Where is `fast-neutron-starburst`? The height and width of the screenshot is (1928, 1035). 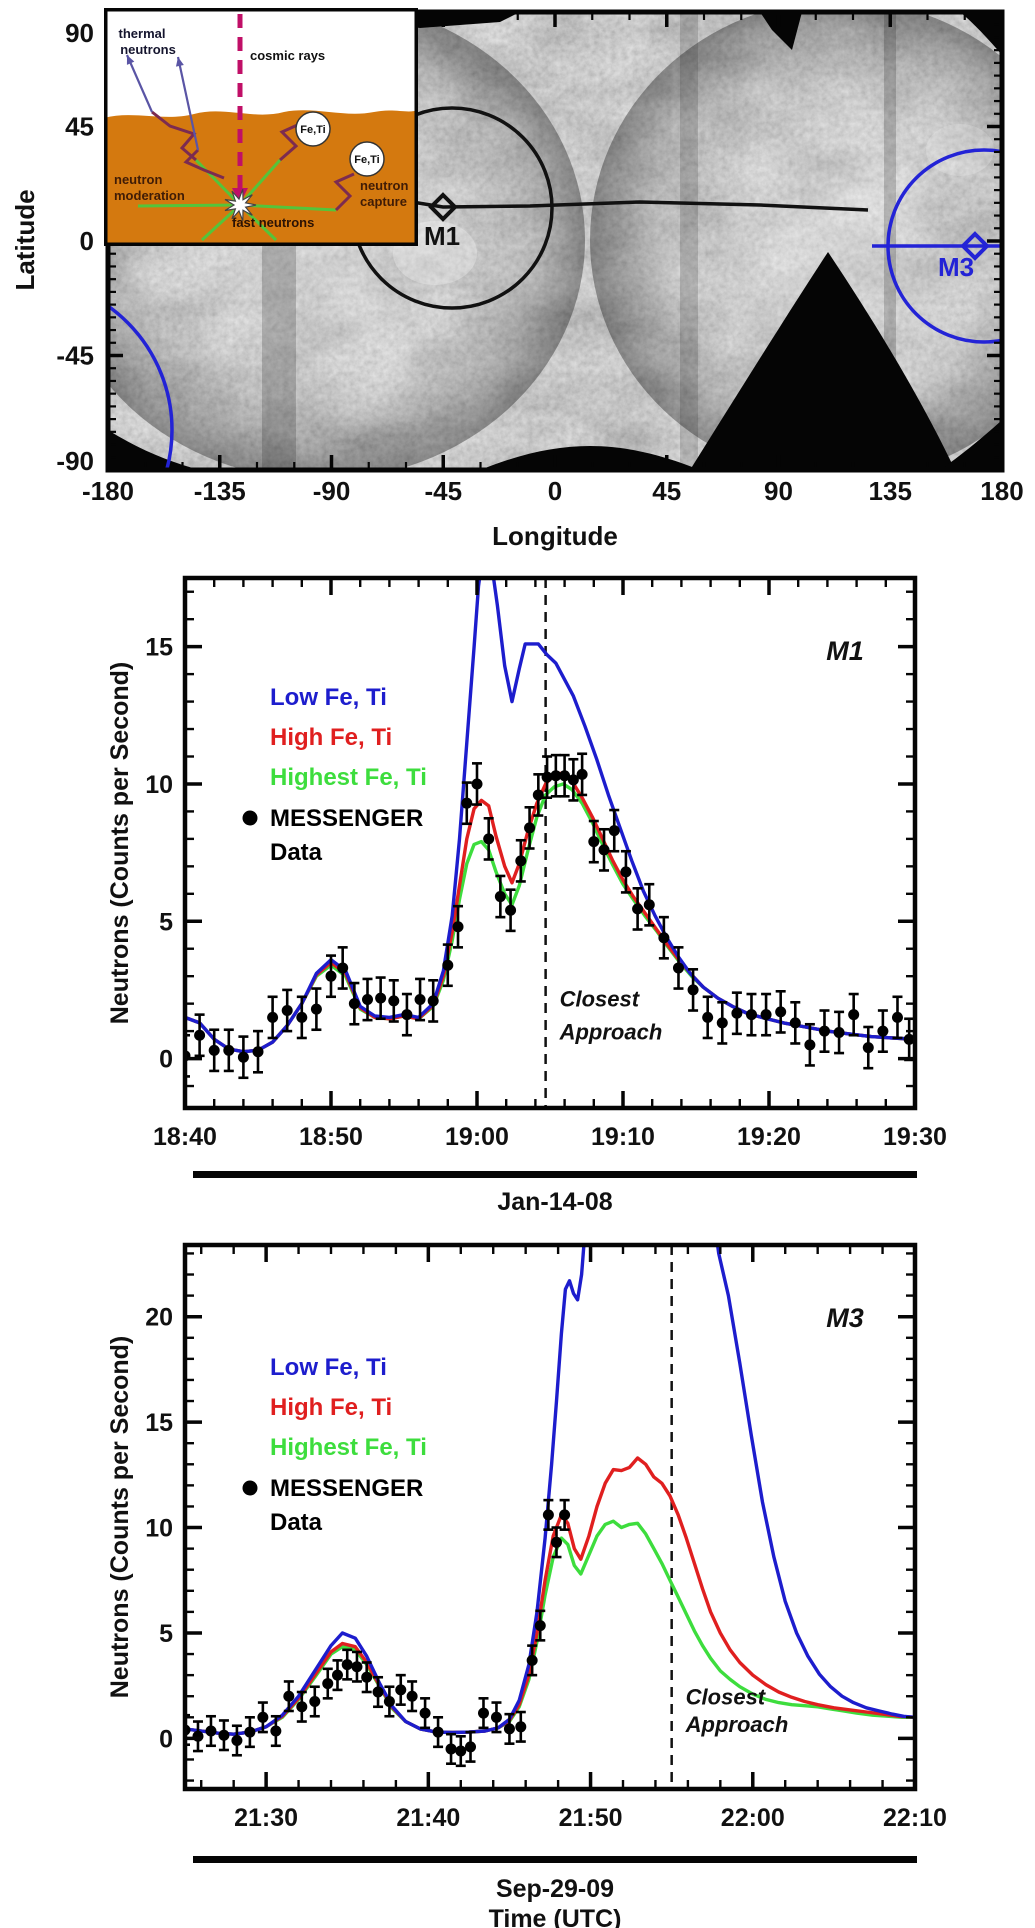
fast-neutron-starburst is located at coordinates (240, 205).